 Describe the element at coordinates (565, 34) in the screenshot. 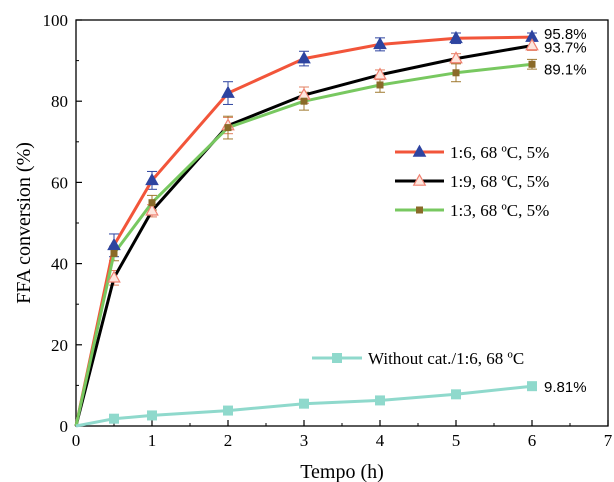

I see `end-value-label: 95.8%` at that location.